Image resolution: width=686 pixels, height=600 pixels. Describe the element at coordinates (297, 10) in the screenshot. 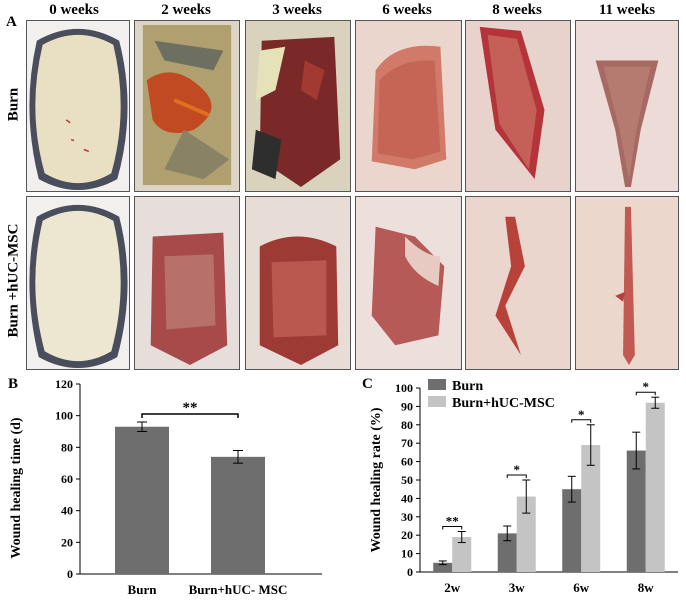

I see `week-label-3: 3 weeks` at that location.